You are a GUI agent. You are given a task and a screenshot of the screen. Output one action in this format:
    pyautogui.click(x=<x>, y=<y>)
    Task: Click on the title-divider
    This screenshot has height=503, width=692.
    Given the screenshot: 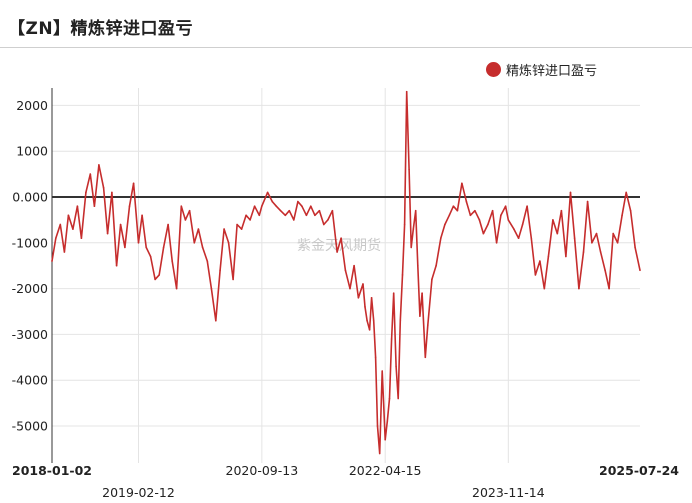 What is the action you would take?
    pyautogui.click(x=346, y=47)
    